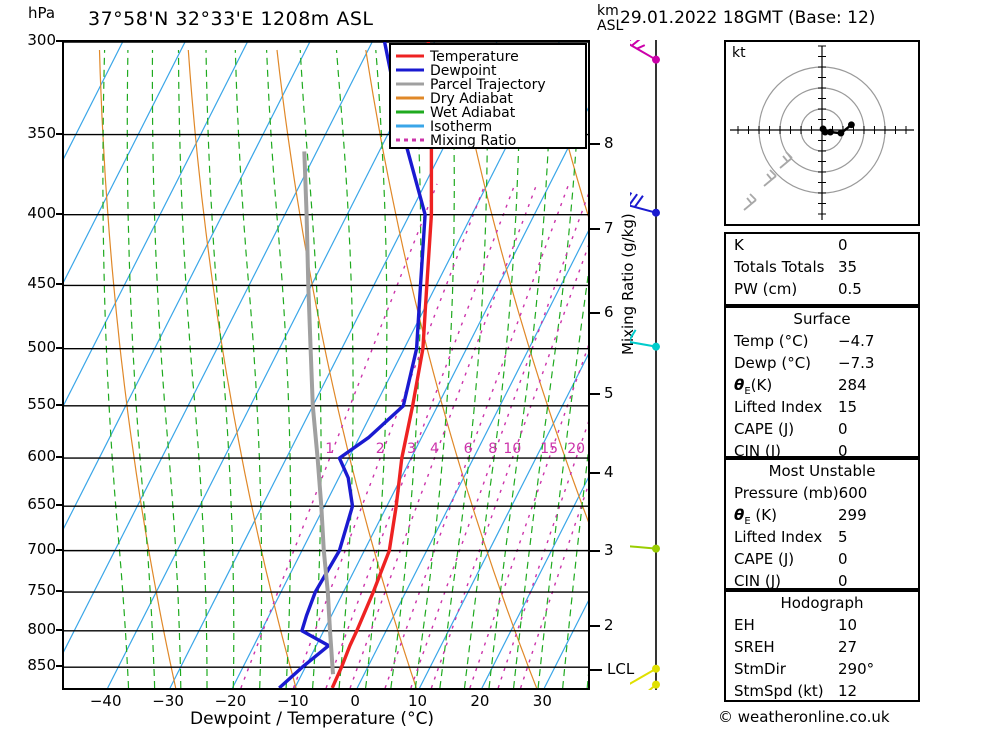 The height and width of the screenshot is (733, 1000). I want to click on stat-value: 290°, so click(856, 669).